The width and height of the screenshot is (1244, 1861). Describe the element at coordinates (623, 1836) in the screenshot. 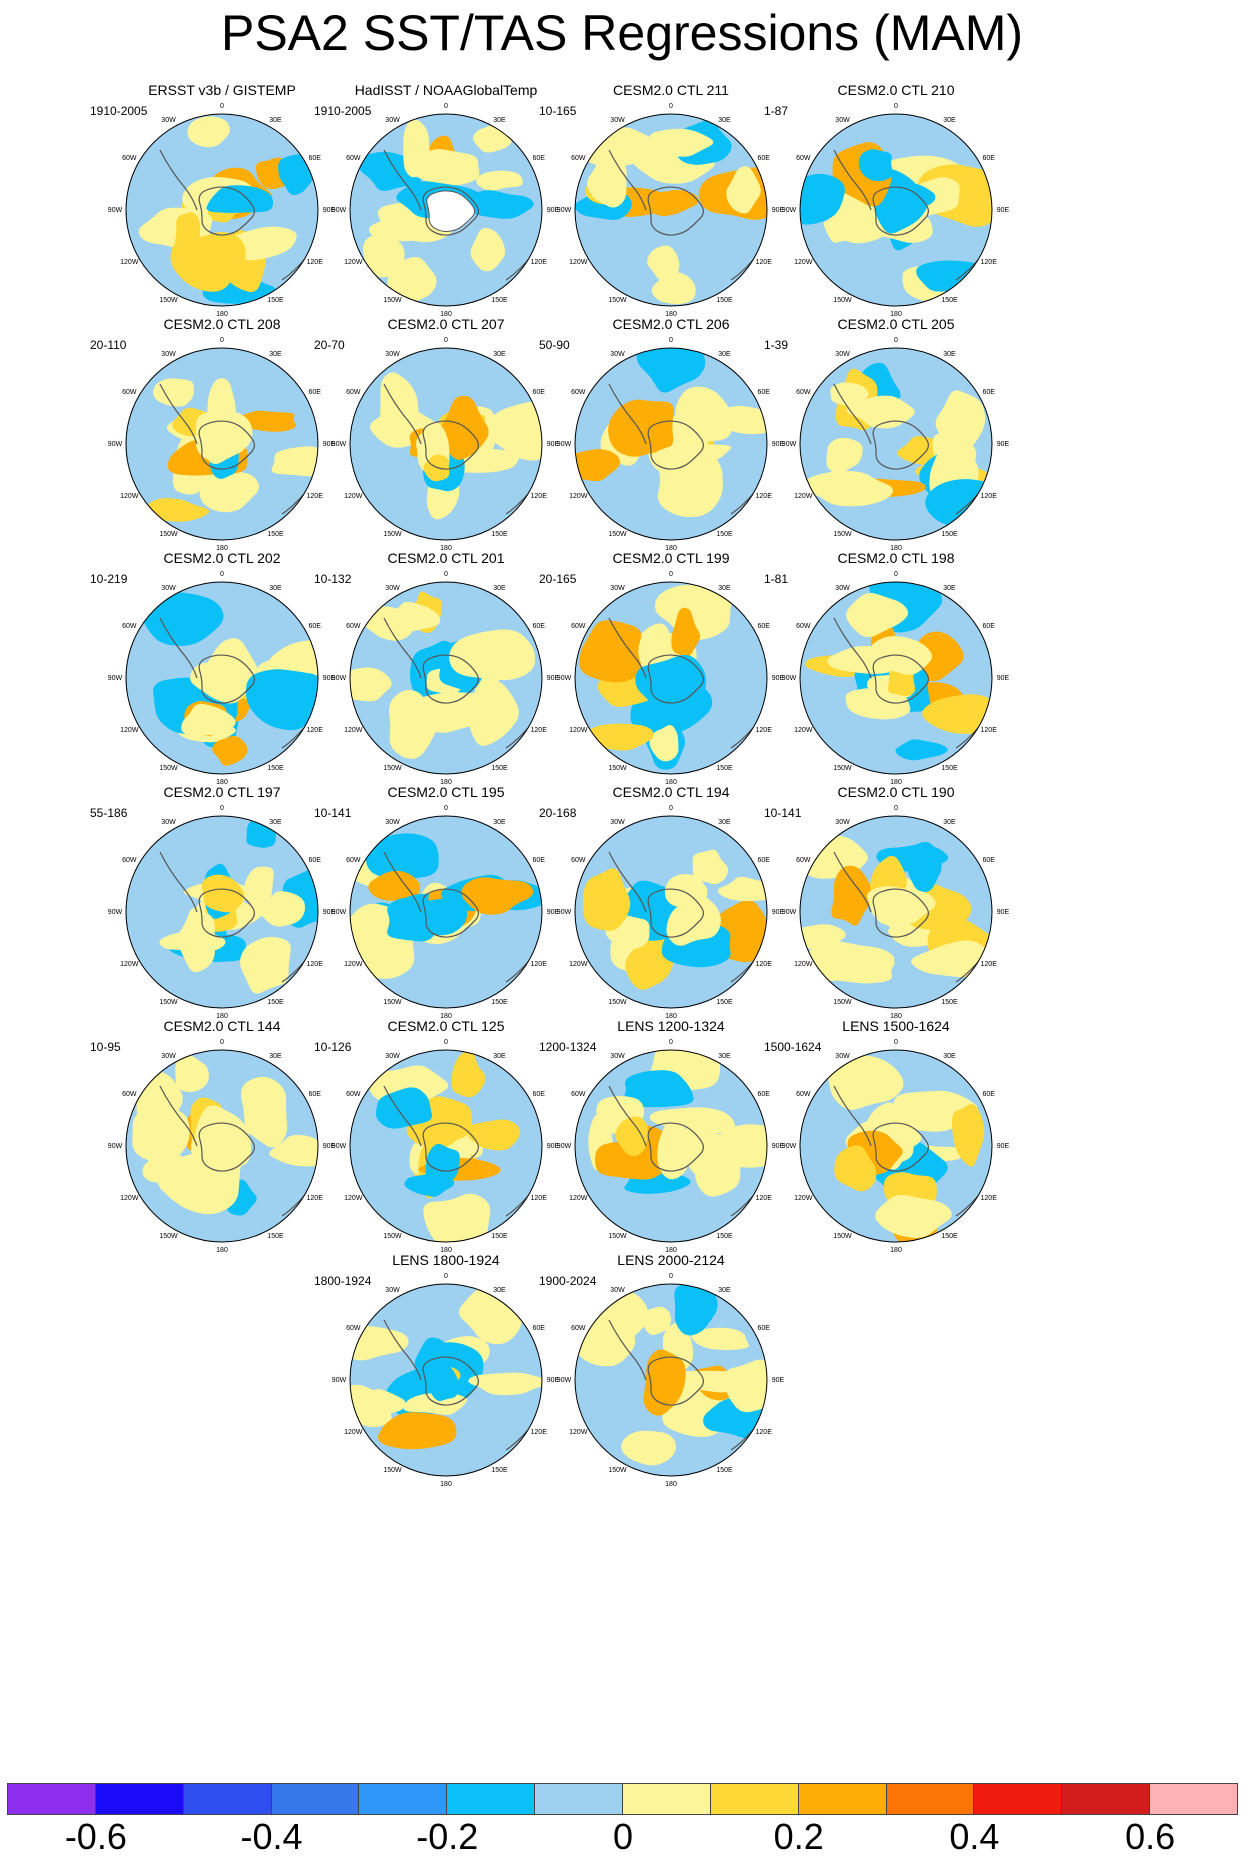

I see `colorbar-label: 0` at that location.